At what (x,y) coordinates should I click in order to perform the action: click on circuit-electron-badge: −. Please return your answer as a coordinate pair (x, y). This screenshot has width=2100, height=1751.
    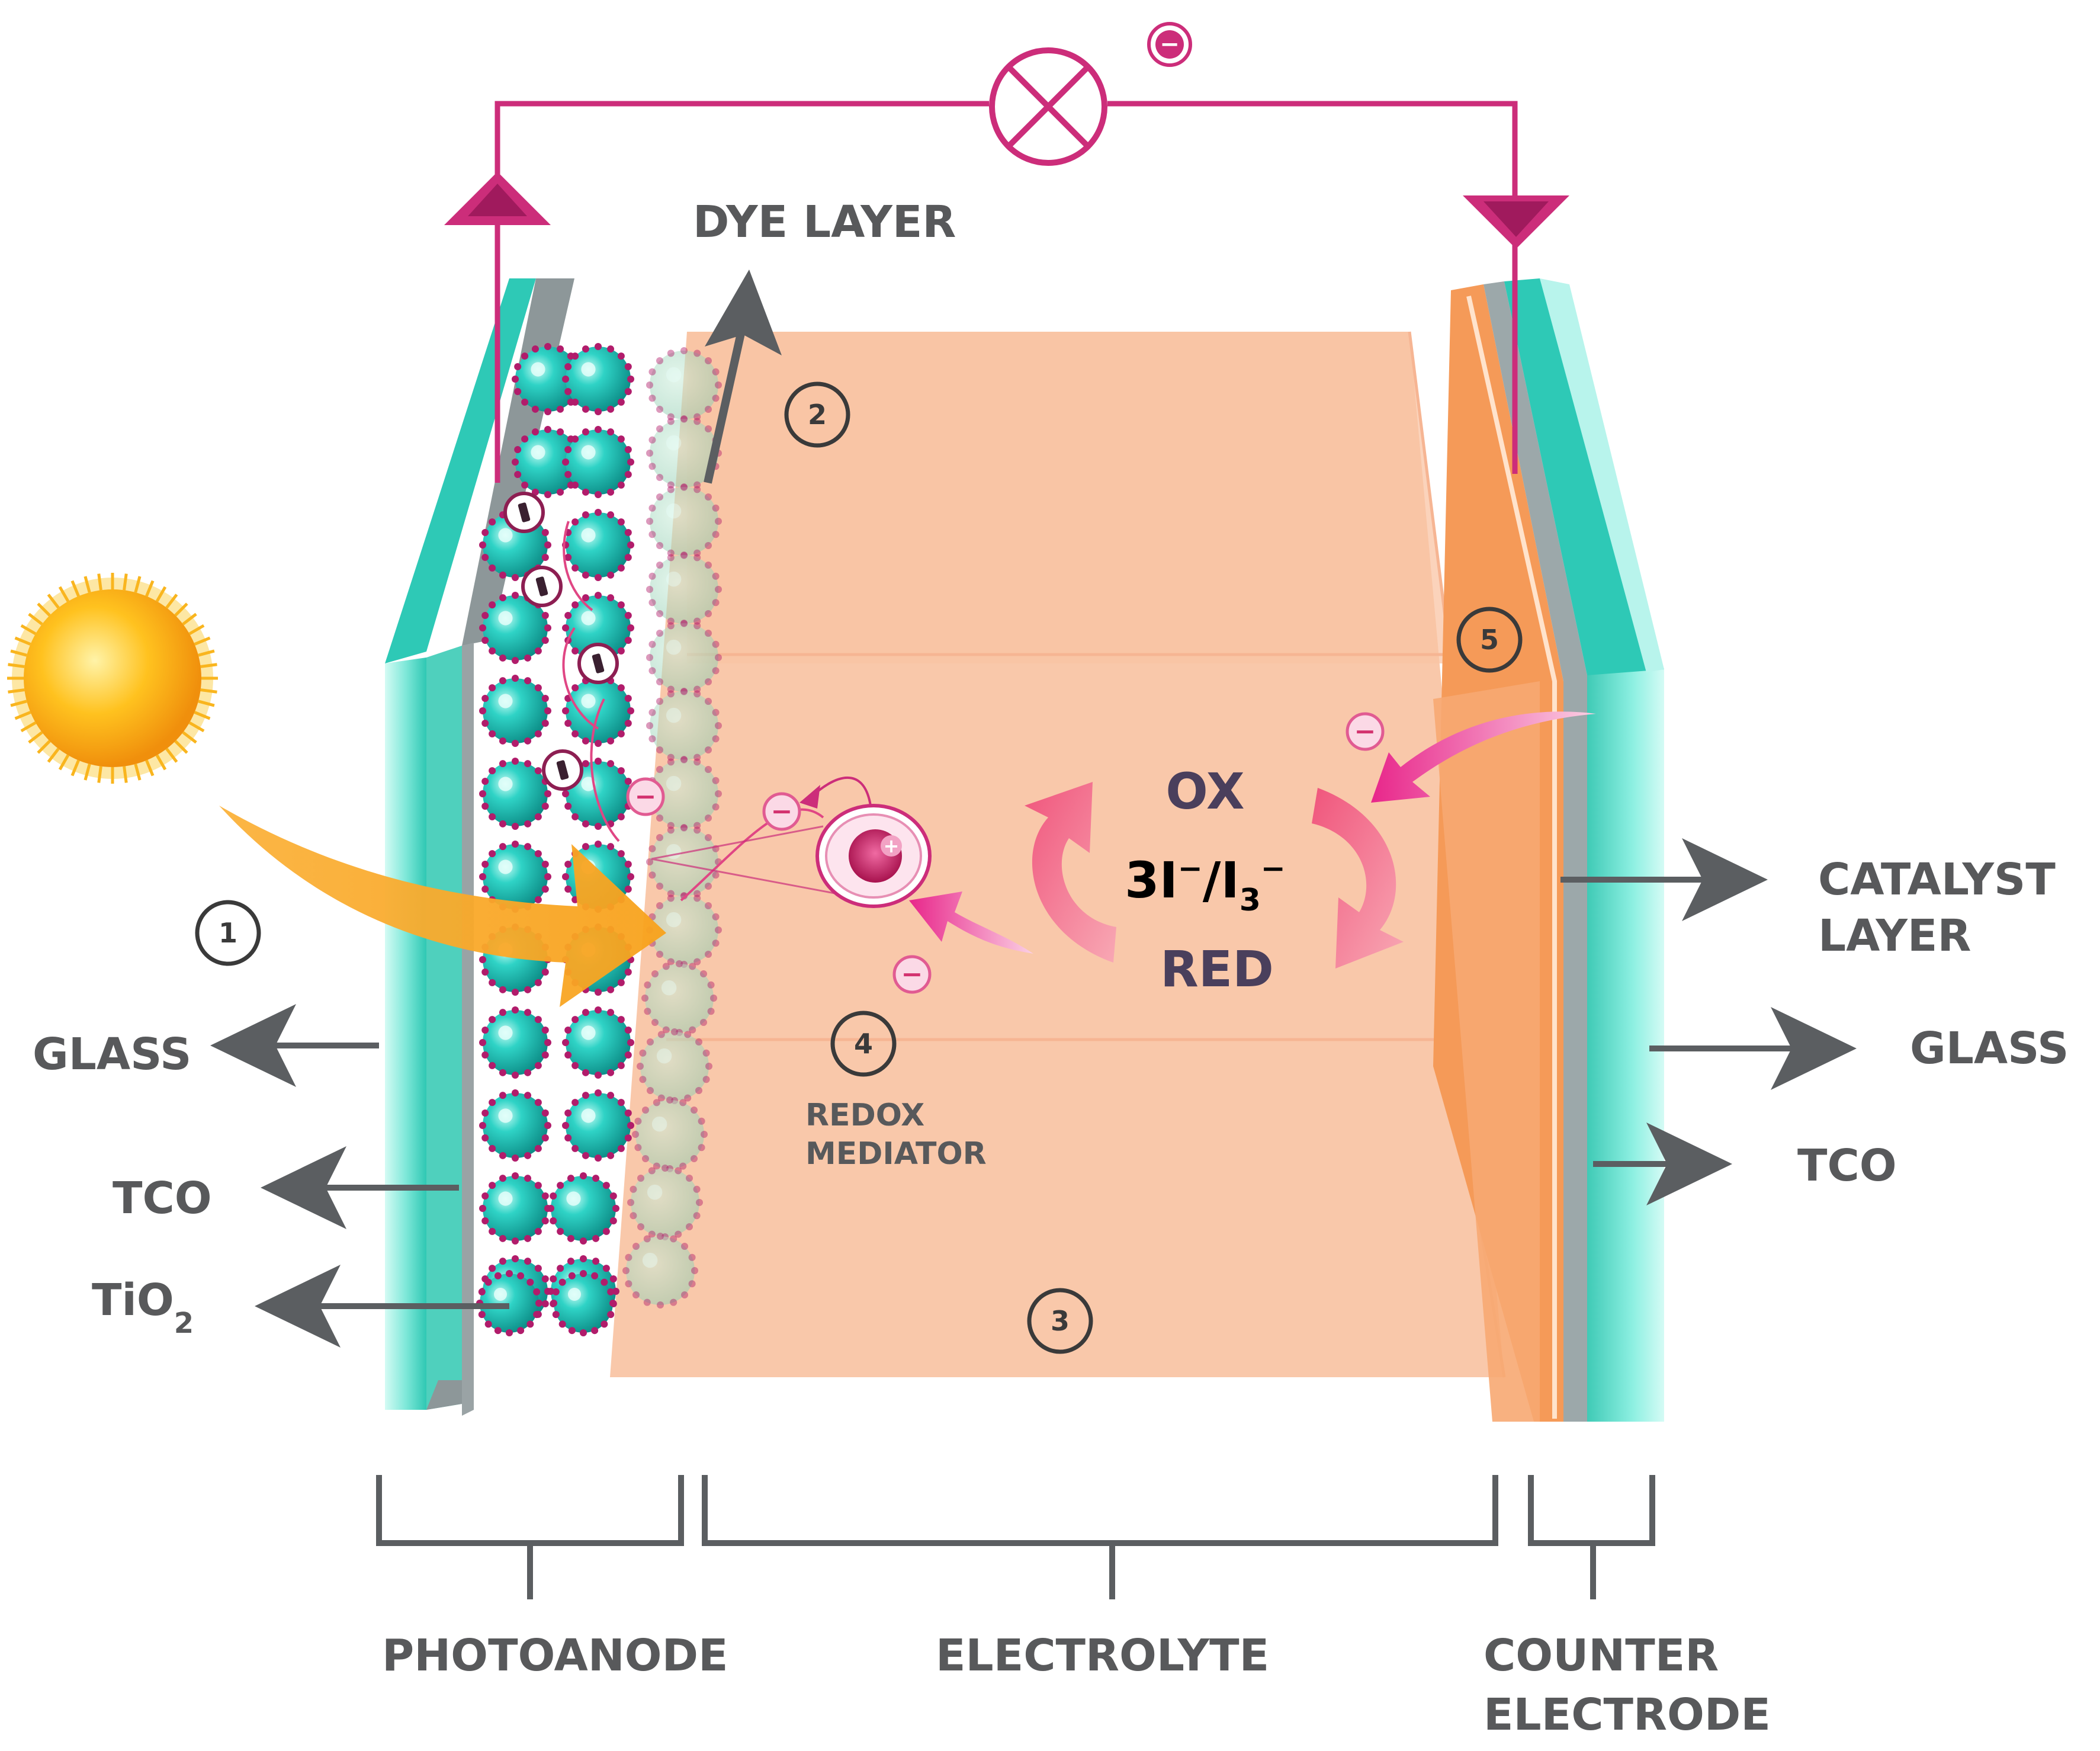
    Looking at the image, I should click on (1169, 45).